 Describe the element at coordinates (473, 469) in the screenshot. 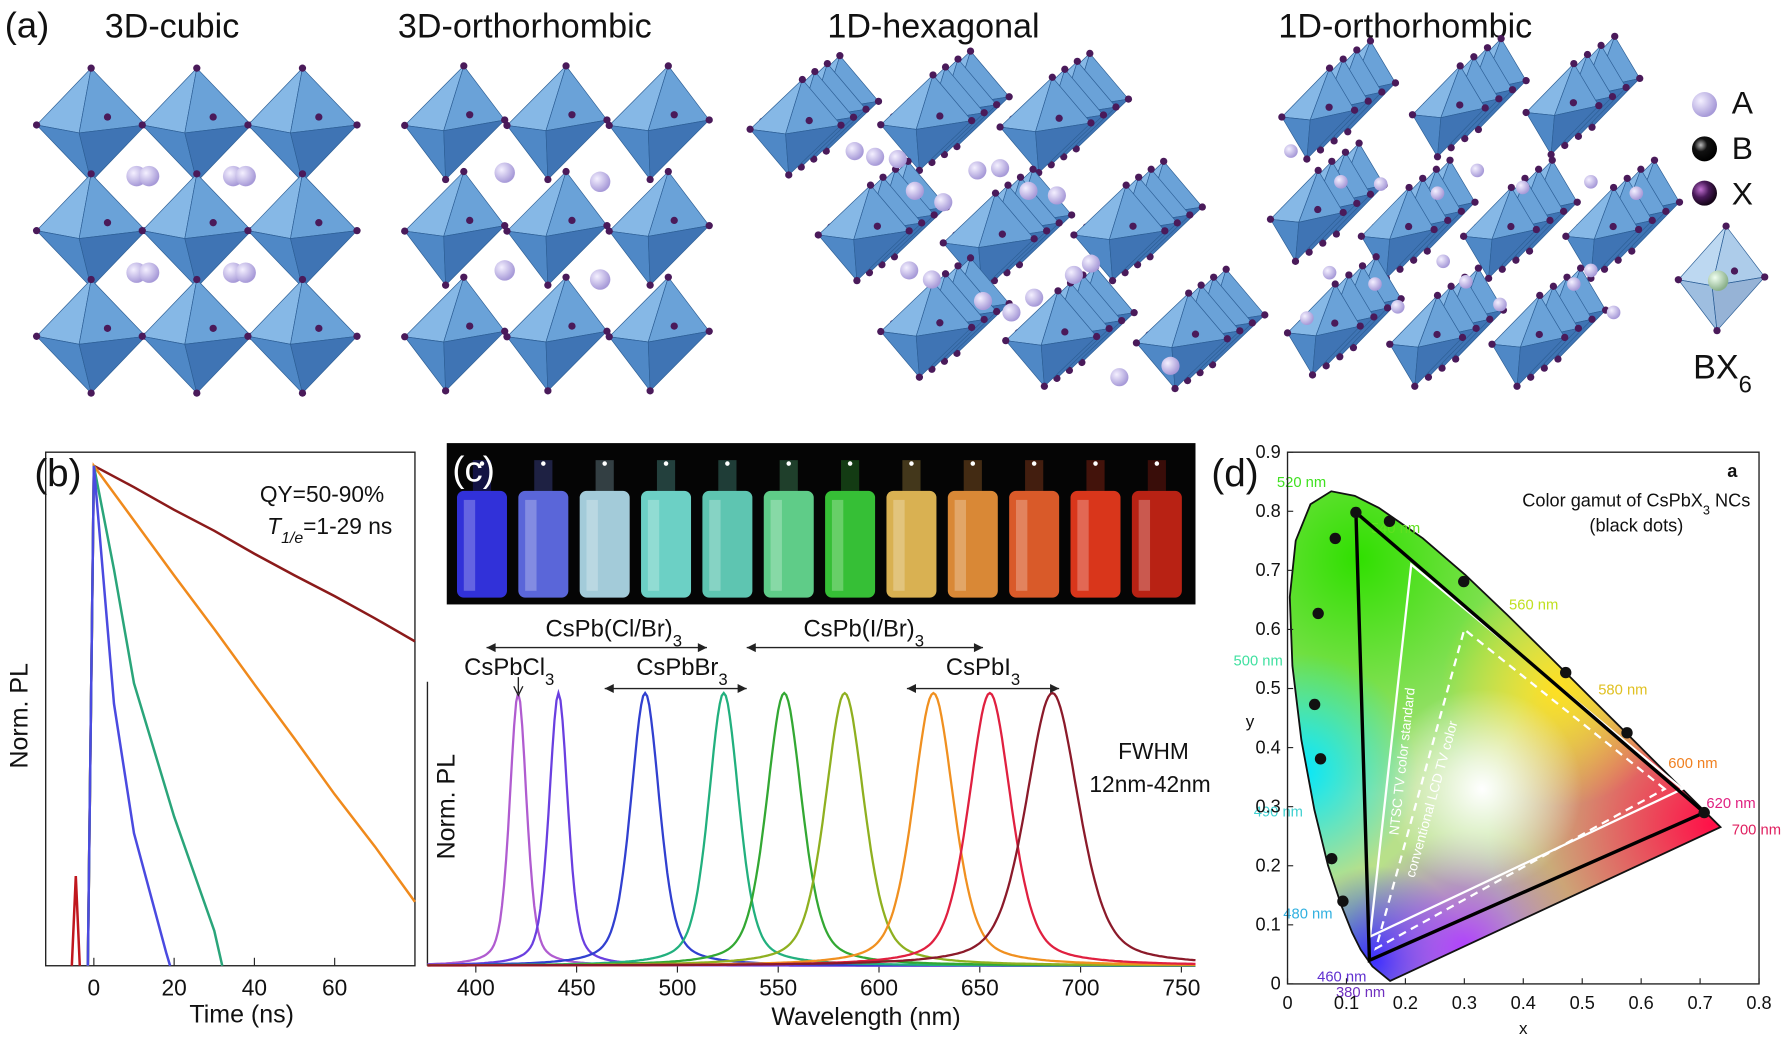

I see `panel-label: (c)` at that location.